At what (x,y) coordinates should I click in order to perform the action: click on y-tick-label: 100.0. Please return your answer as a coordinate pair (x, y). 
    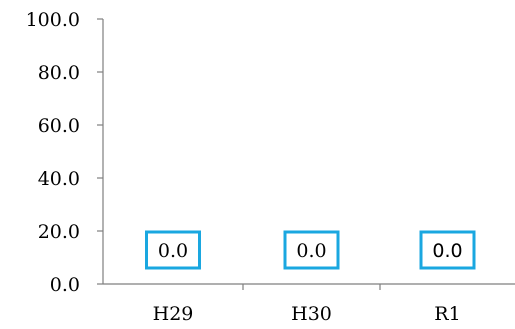
    Looking at the image, I should click on (53, 20).